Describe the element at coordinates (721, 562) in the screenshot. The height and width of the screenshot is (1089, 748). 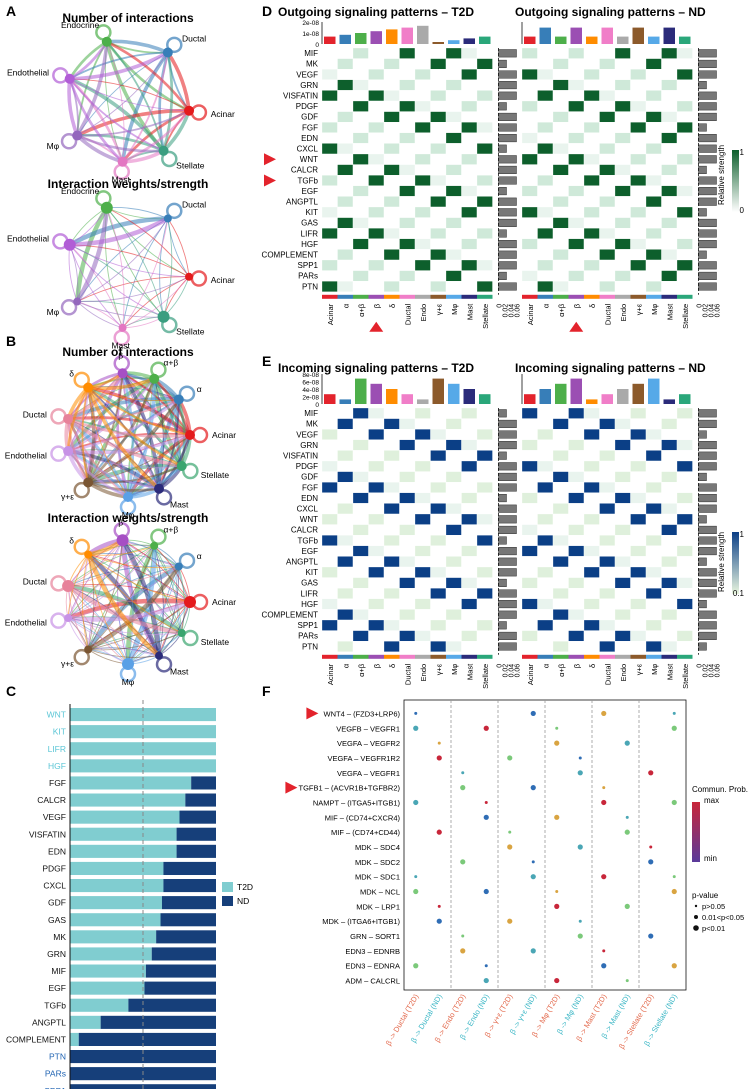
I see `panel-e-legend-title: Relative strength` at that location.